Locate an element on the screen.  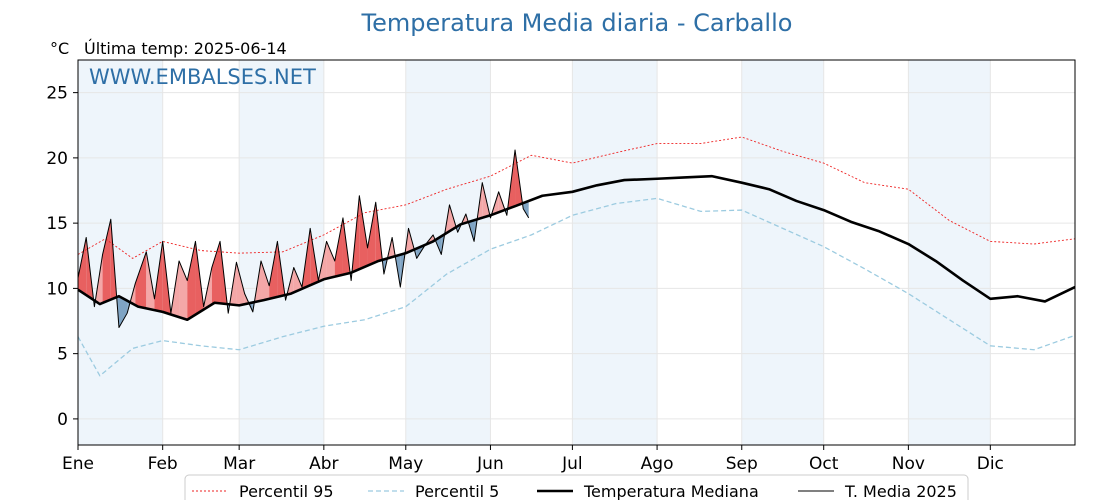
x-tick-label: Nov is located at coordinates (908, 464).